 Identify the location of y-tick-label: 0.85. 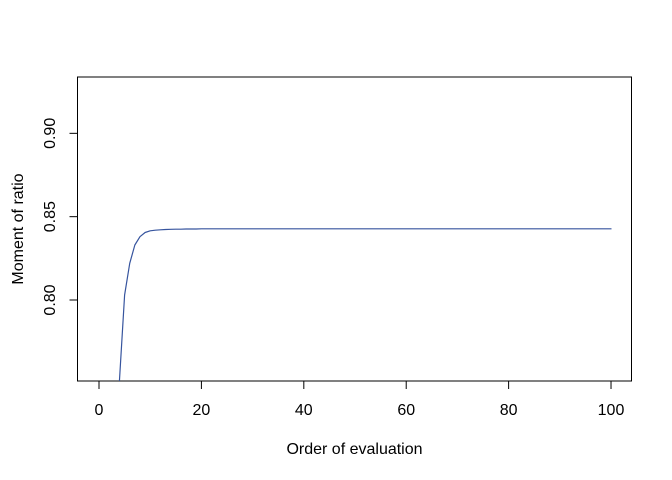
(50, 216).